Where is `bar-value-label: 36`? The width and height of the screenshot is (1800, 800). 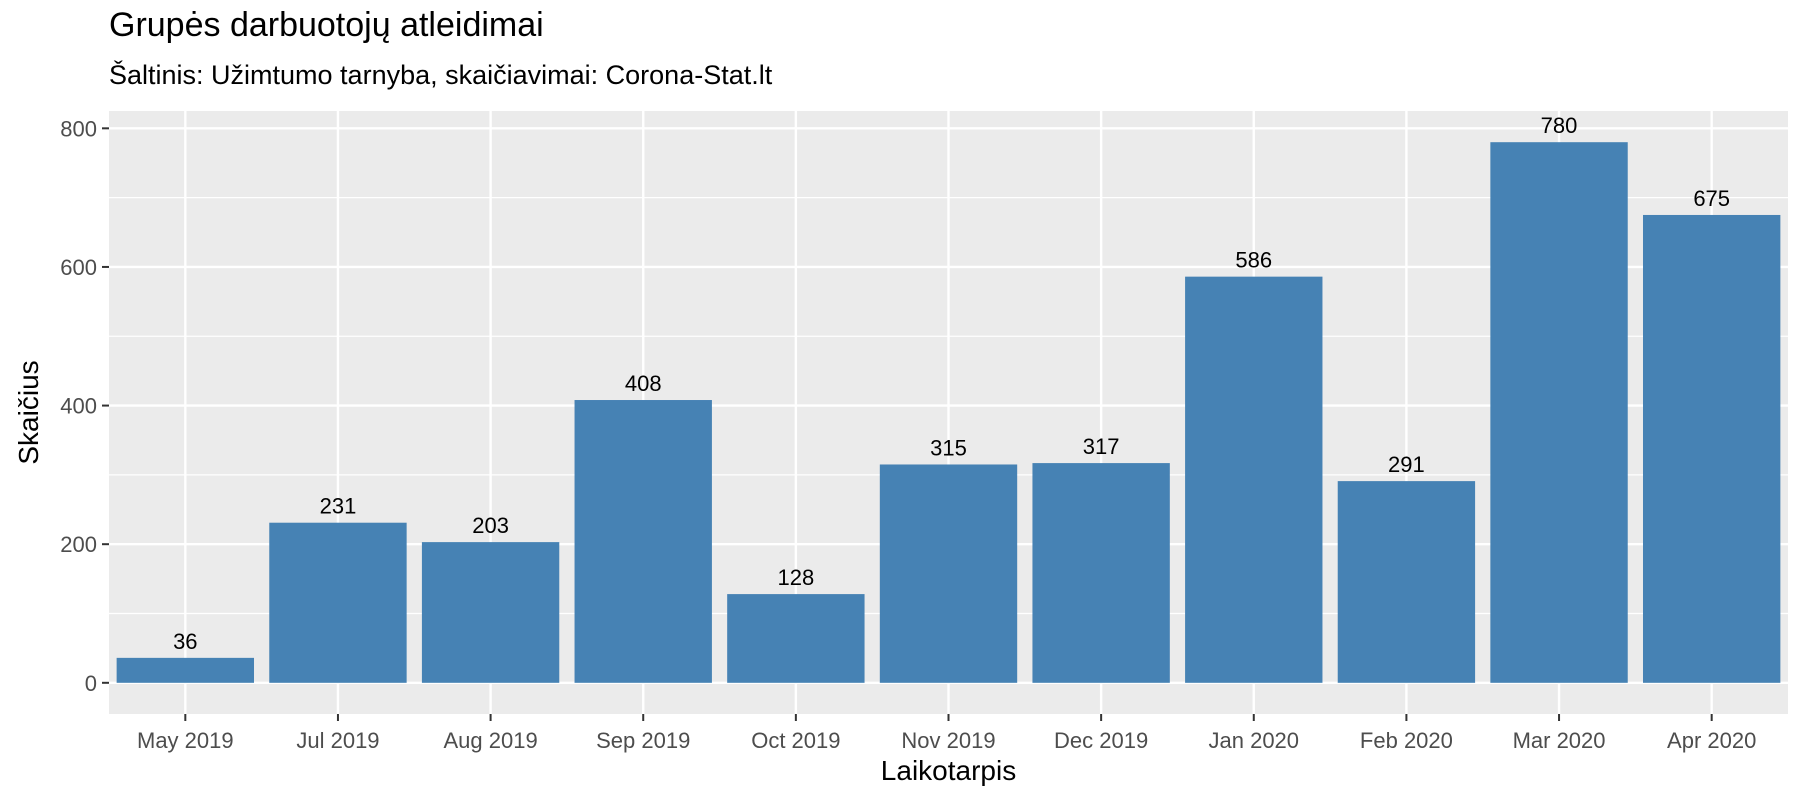
bar-value-label: 36 is located at coordinates (185, 641).